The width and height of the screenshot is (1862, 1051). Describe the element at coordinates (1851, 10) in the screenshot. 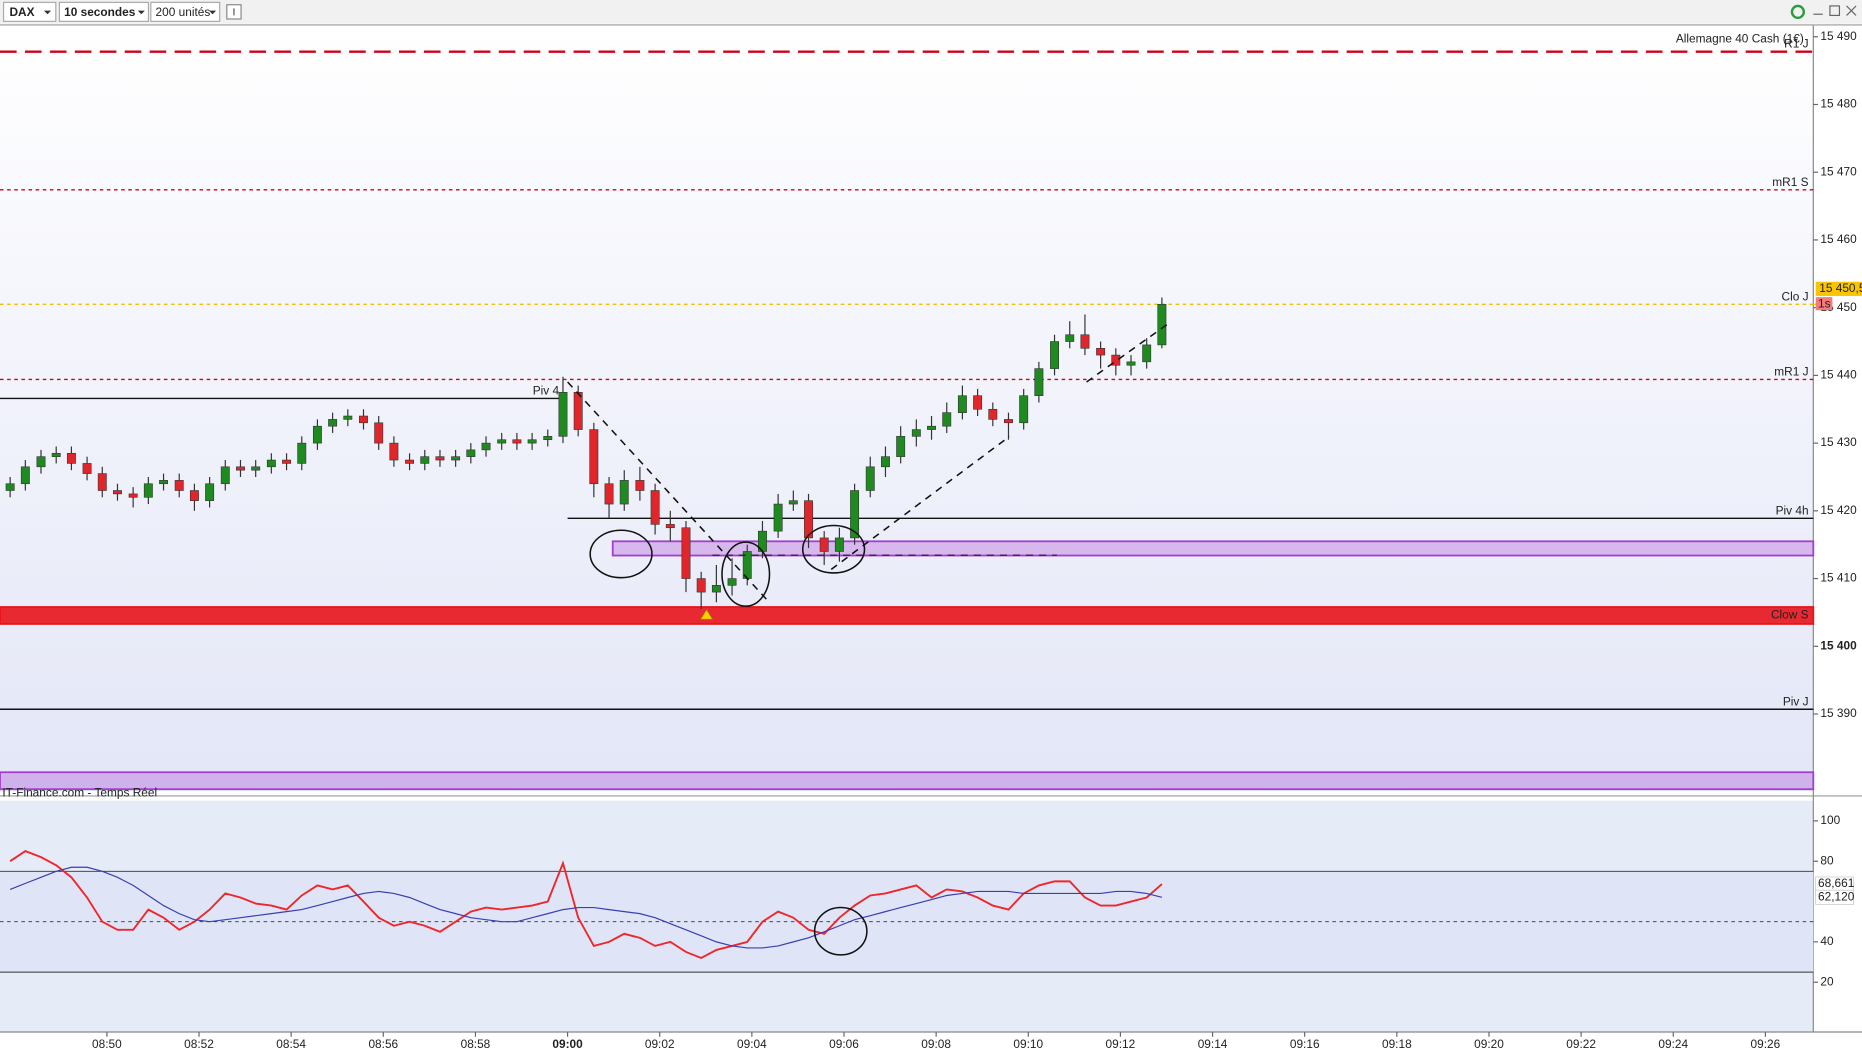

I see `close-button` at that location.